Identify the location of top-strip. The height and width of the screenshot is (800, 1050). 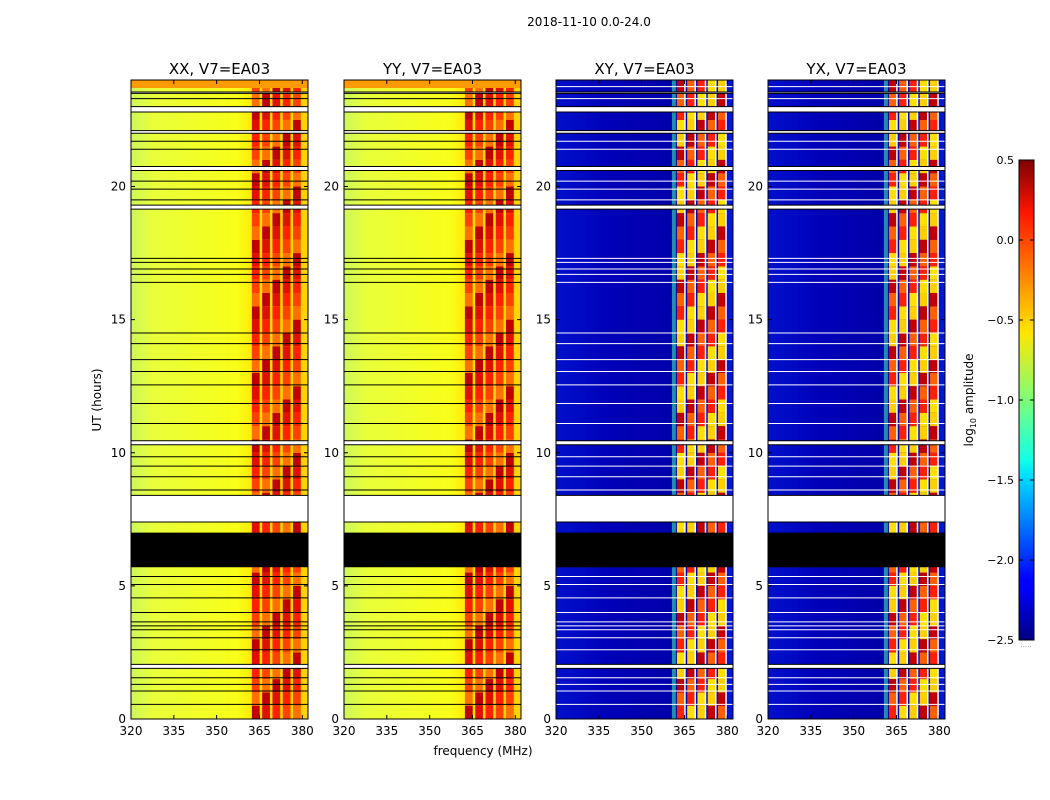
(219, 84).